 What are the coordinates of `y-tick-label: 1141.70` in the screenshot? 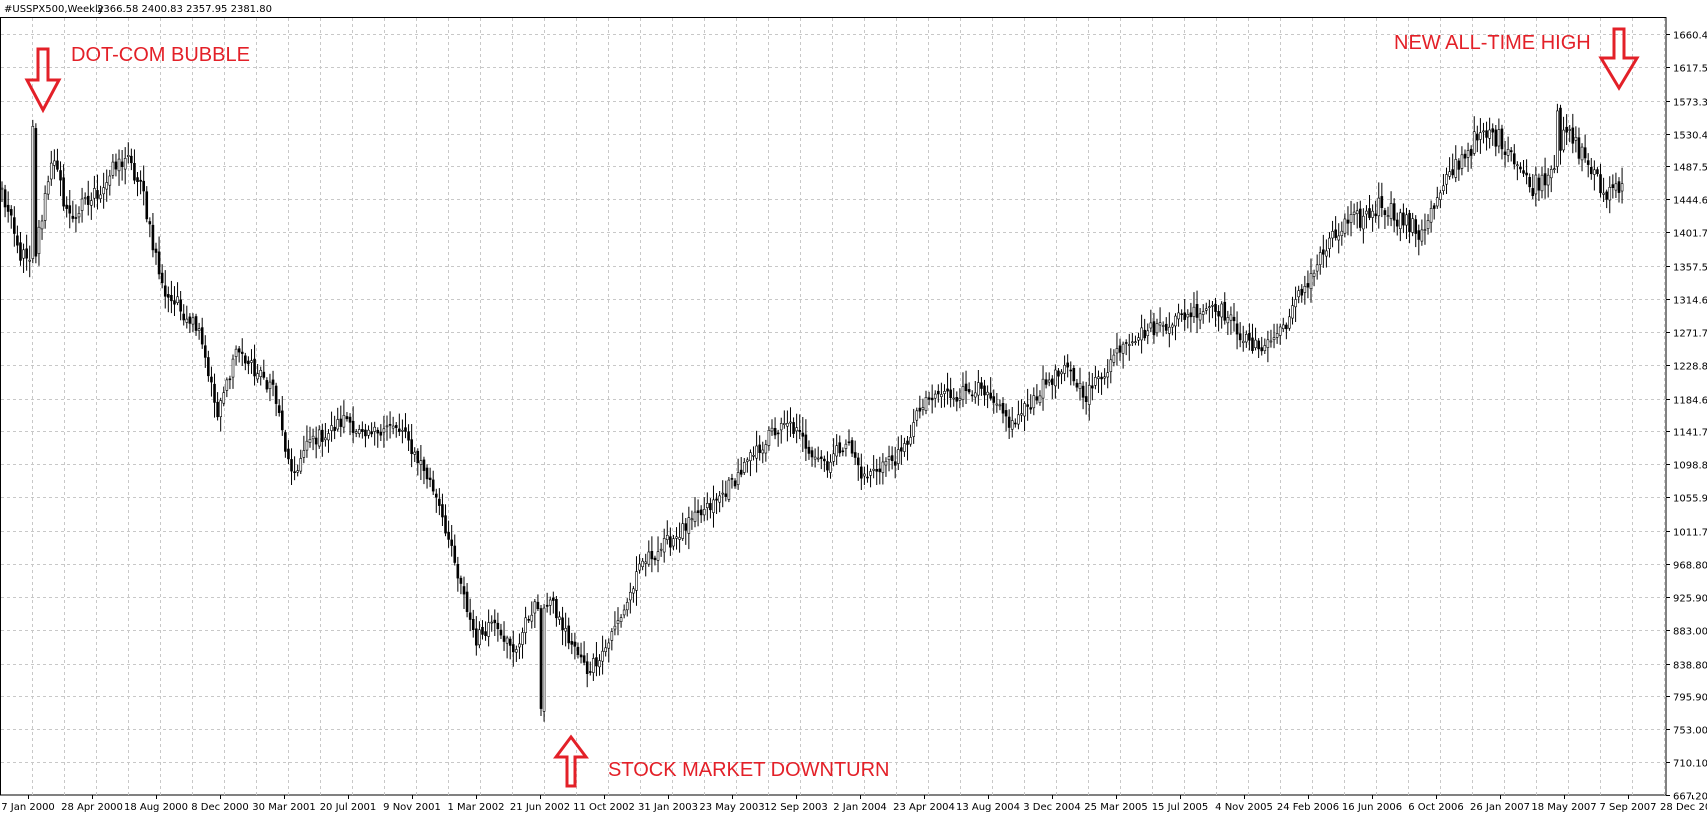 It's located at (1690, 433).